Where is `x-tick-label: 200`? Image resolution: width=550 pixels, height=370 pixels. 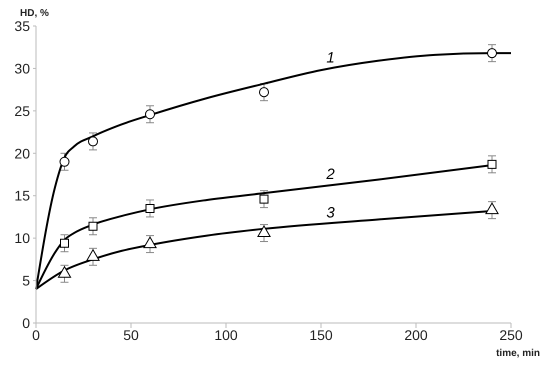
x-tick-label: 200 is located at coordinates (416, 334).